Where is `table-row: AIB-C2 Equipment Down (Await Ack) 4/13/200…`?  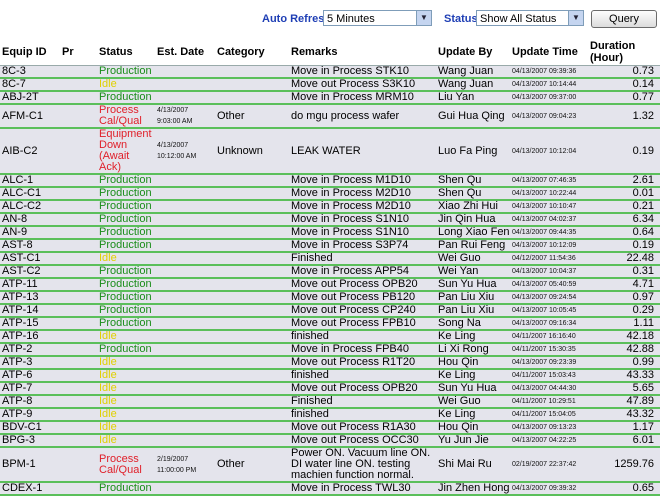
table-row: AIB-C2 Equipment Down (Await Ack) 4/13/200… is located at coordinates (330, 151).